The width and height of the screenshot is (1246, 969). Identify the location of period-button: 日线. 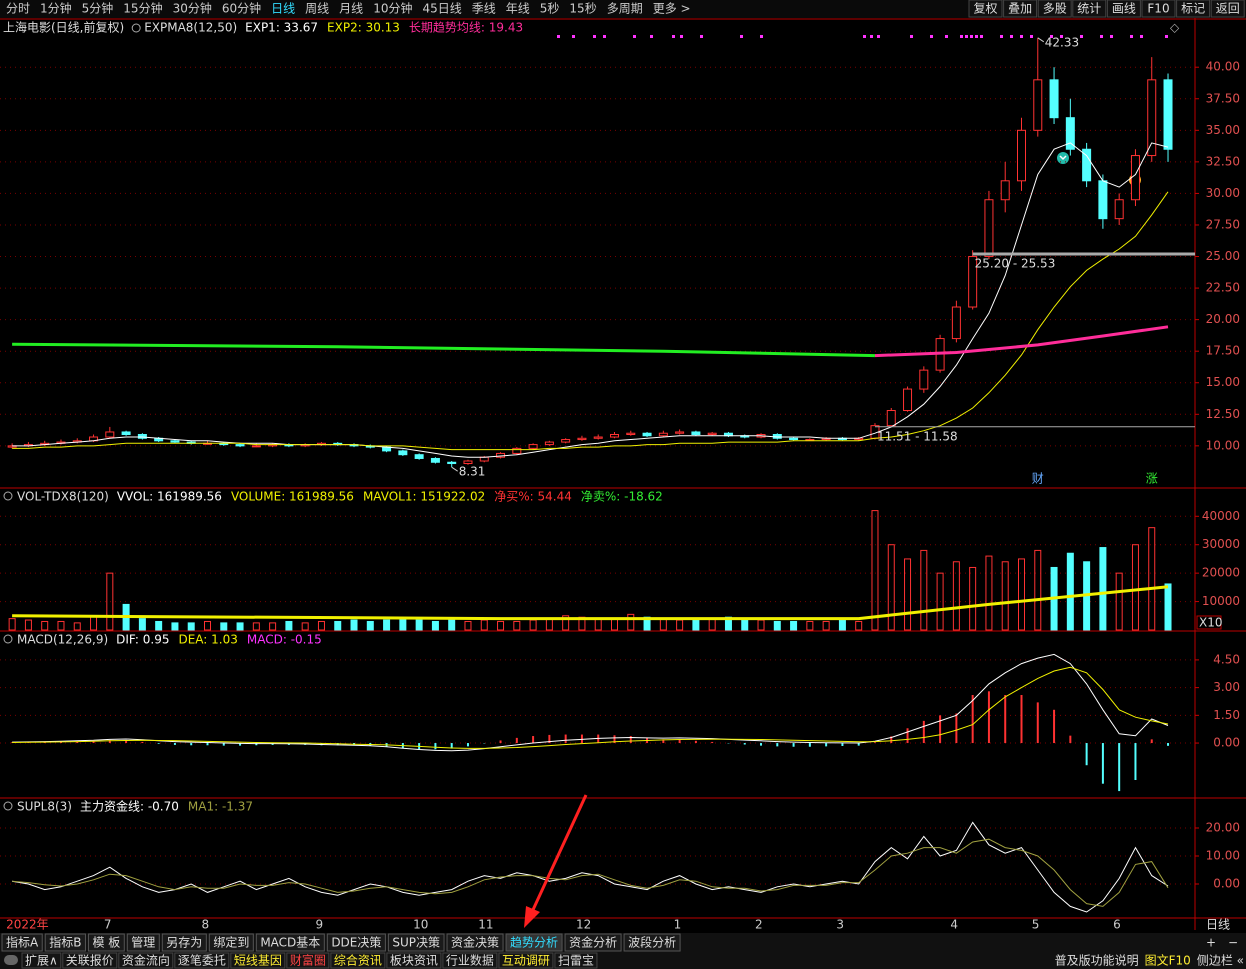
(283, 9).